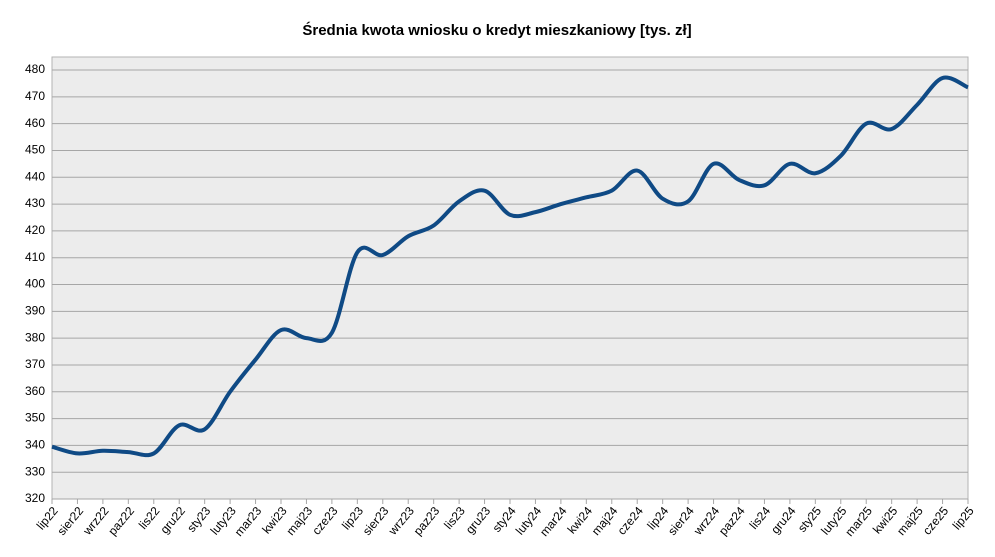 This screenshot has width=995, height=557. I want to click on y-tick-label: 430, so click(35, 203).